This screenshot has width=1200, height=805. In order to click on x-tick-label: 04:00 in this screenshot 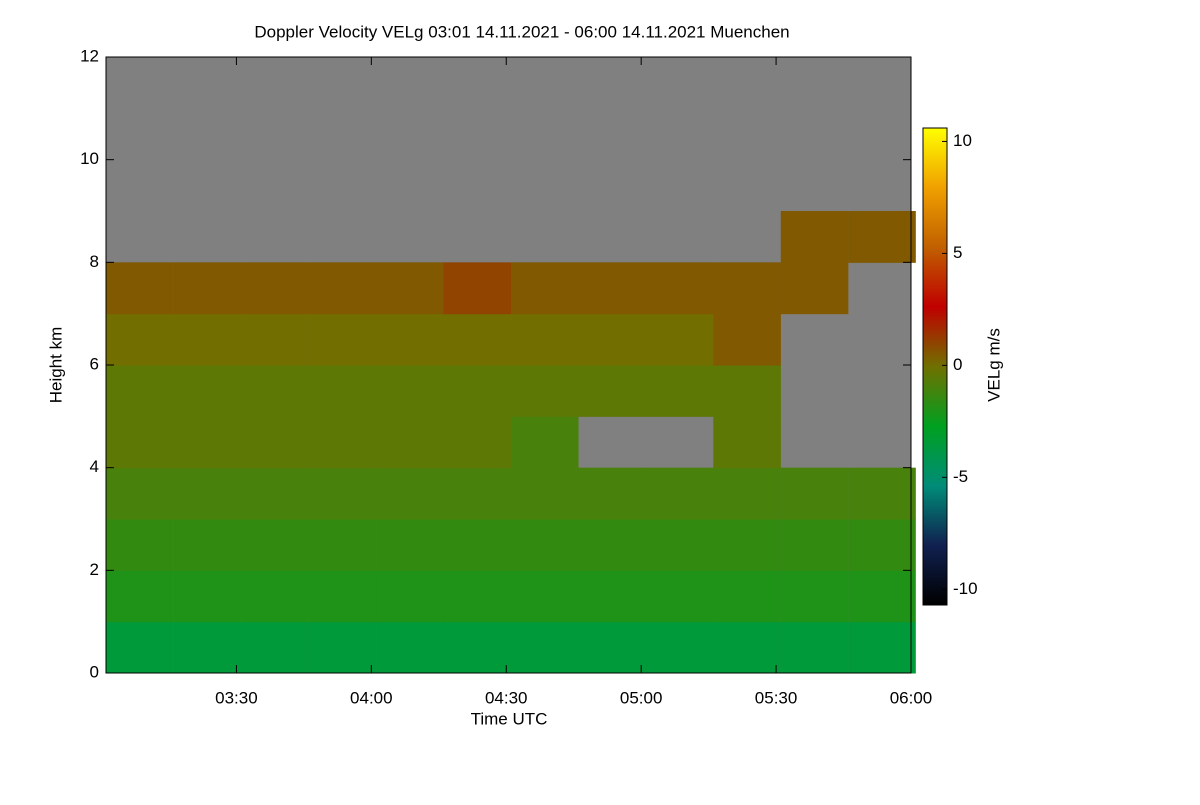, I will do `click(371, 697)`.